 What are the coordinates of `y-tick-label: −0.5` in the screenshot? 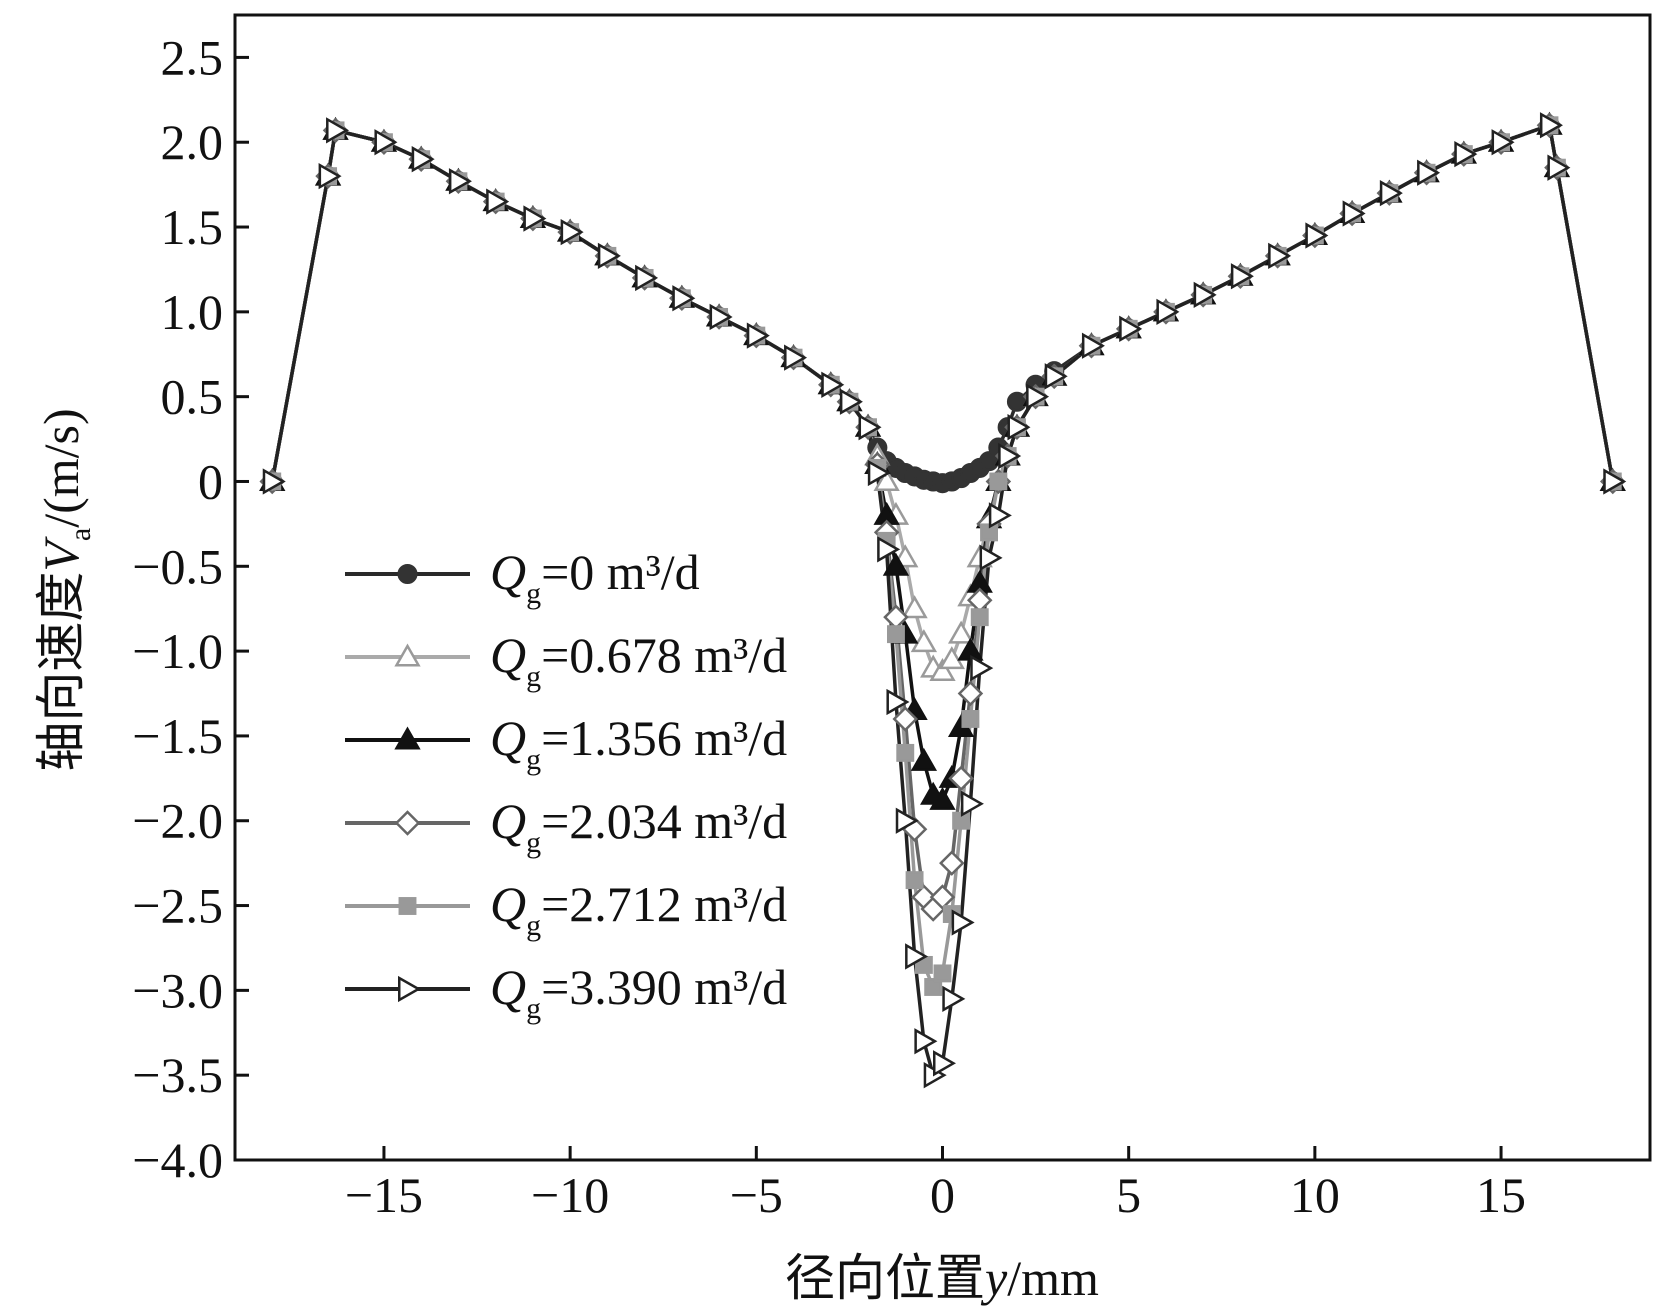 It's located at (177, 566).